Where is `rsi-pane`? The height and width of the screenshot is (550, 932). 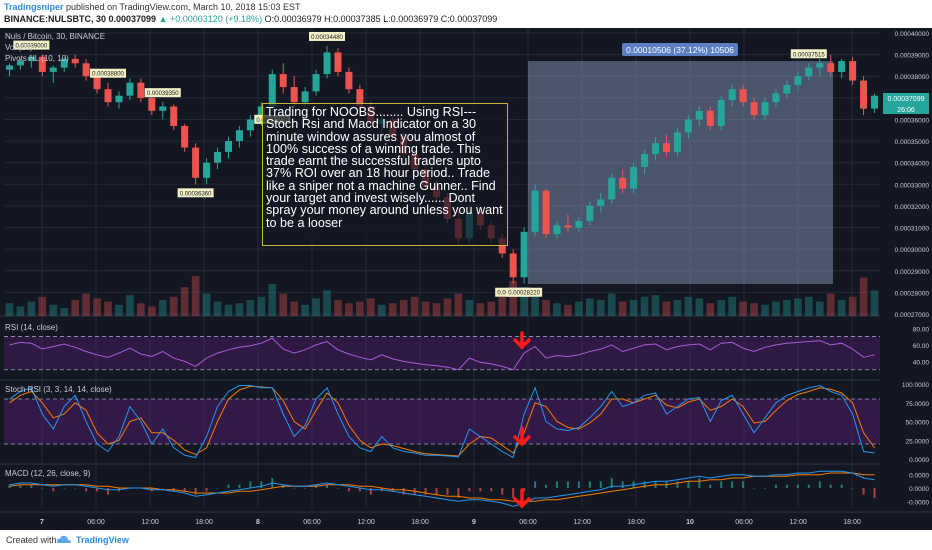
rsi-pane is located at coordinates (442, 353).